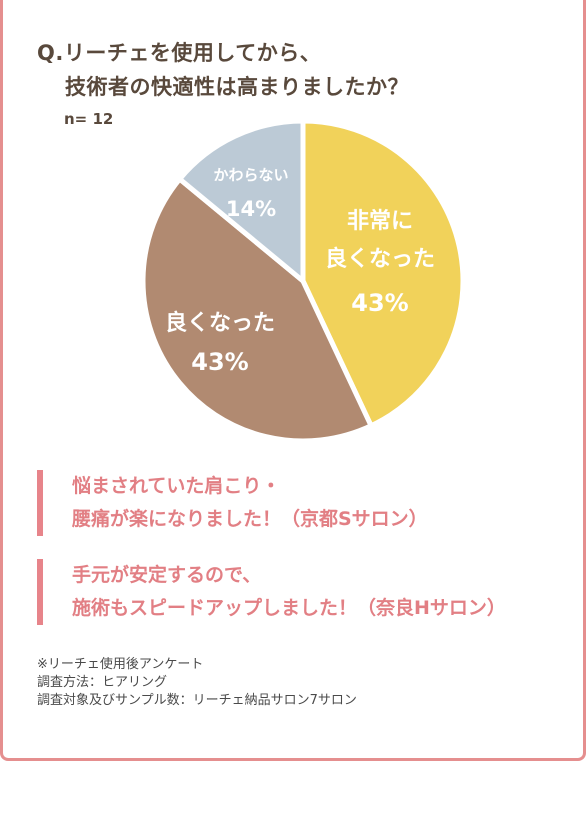 The height and width of the screenshot is (814, 586). What do you see at coordinates (167, 575) in the screenshot?
I see `comment-line: 手元が安定するので、` at bounding box center [167, 575].